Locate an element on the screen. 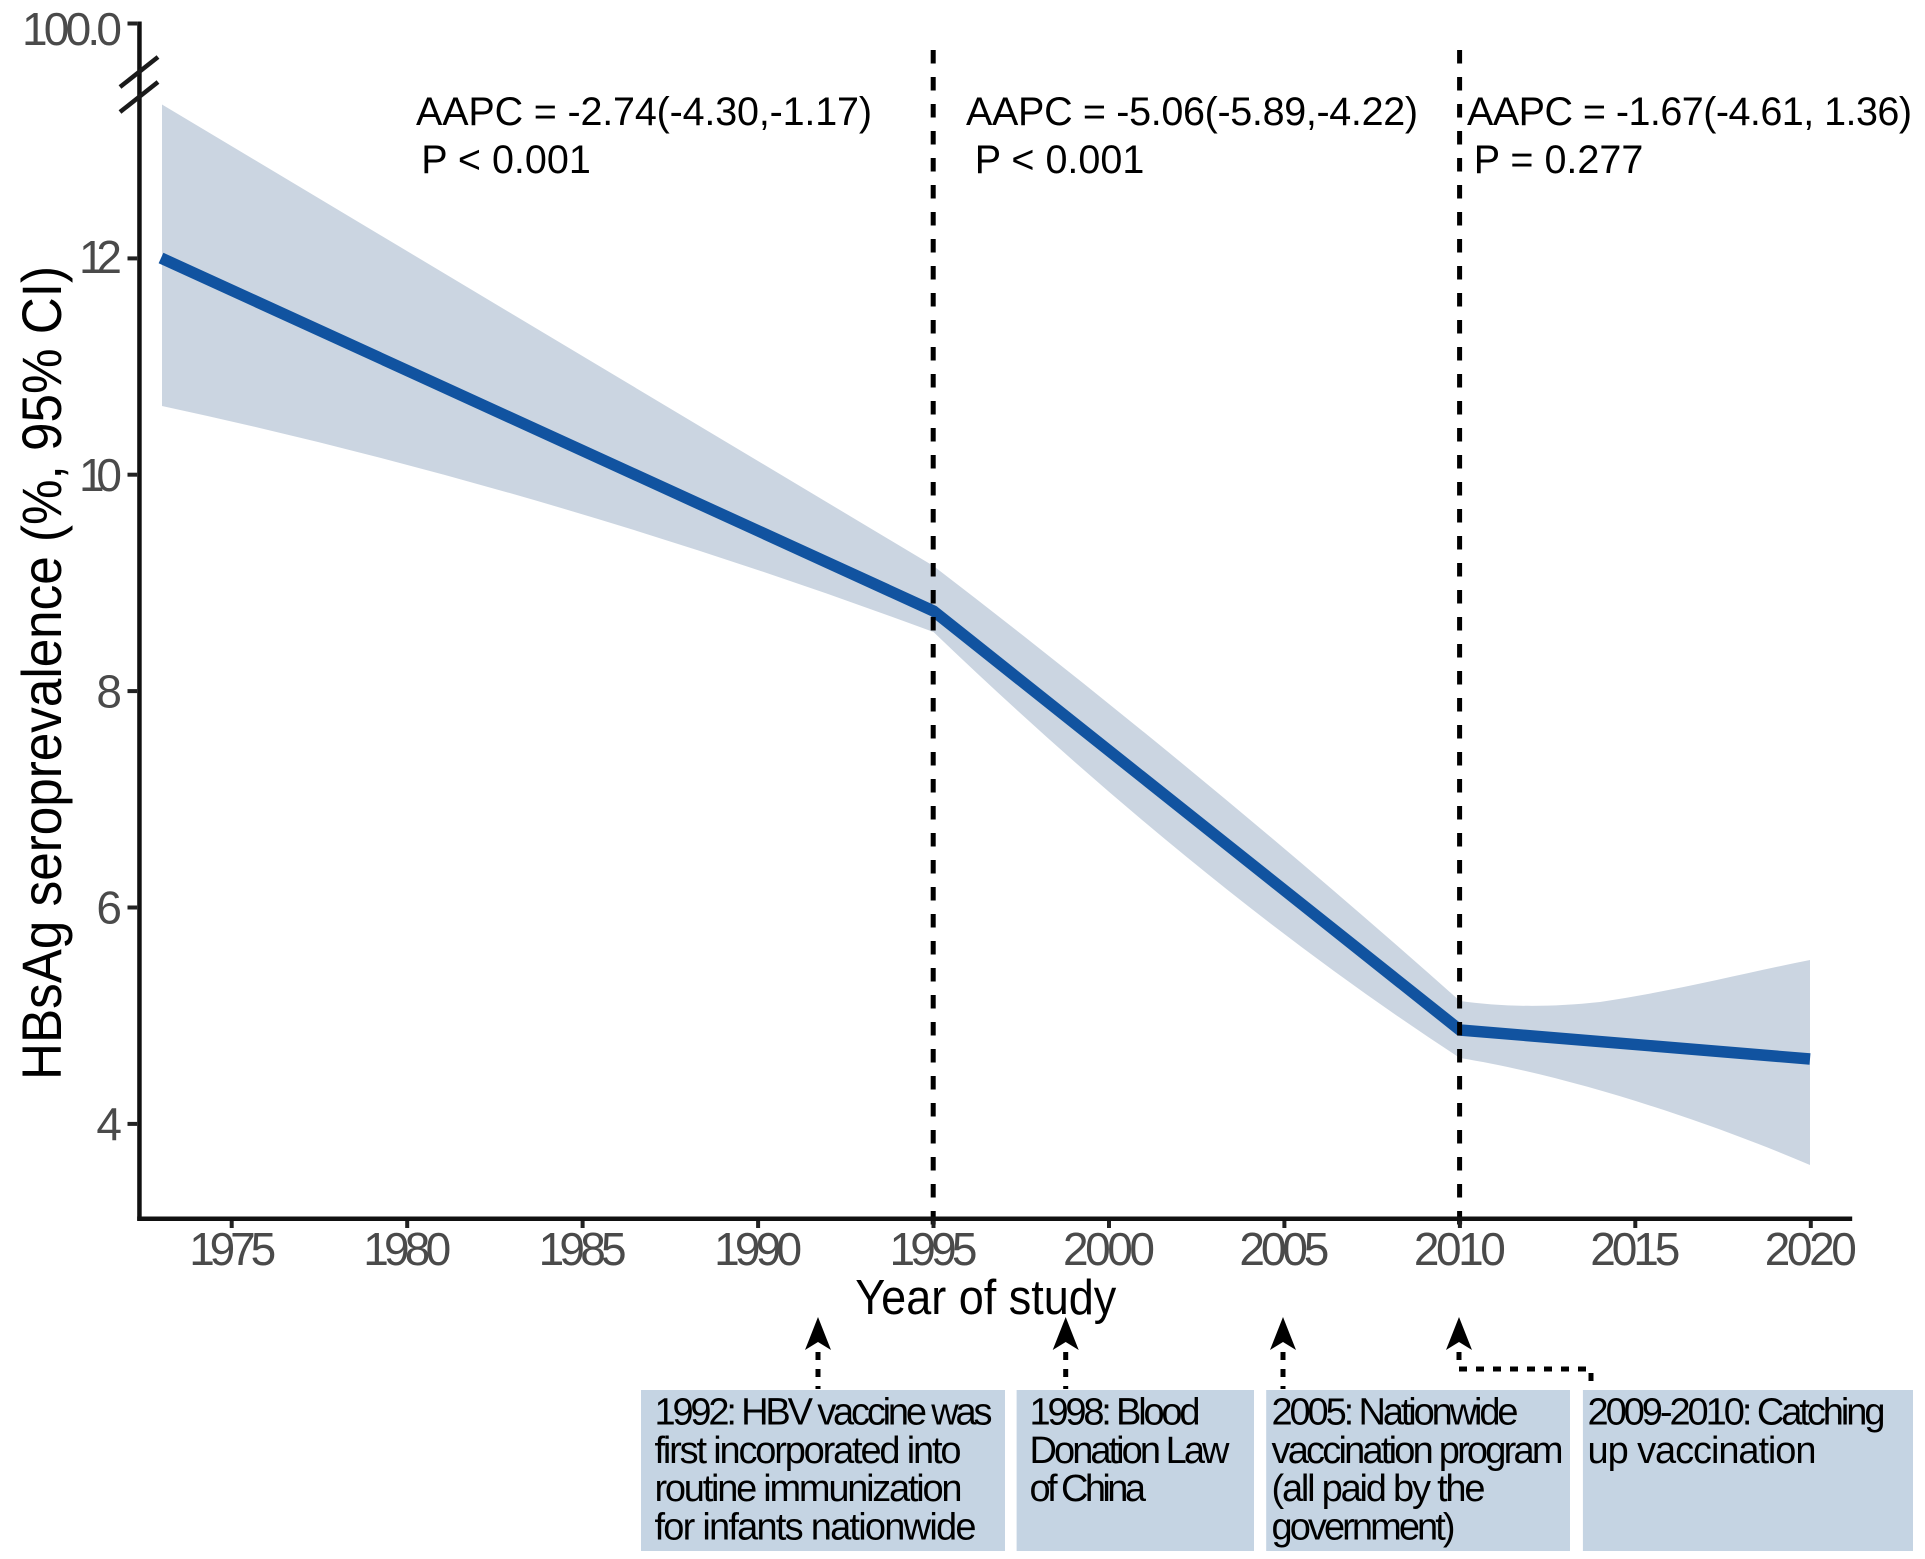 This screenshot has height=1559, width=1925. svg-text: 2020 is located at coordinates (1811, 1249).